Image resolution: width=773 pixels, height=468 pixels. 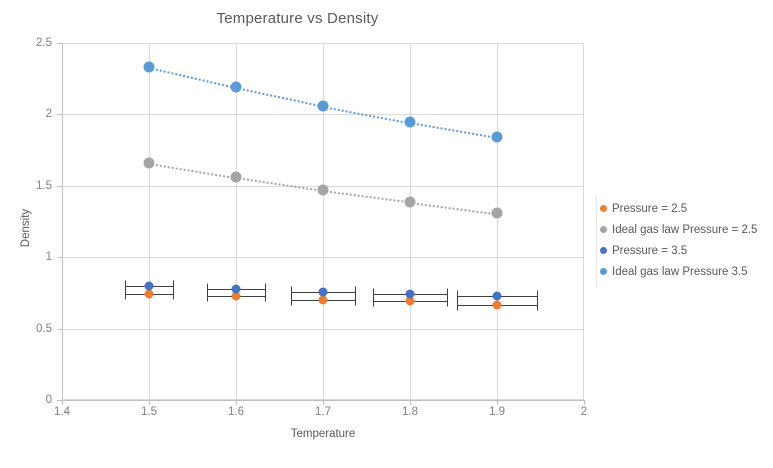 I want to click on y-tick-label-wrap: 0.5, so click(x=26, y=332).